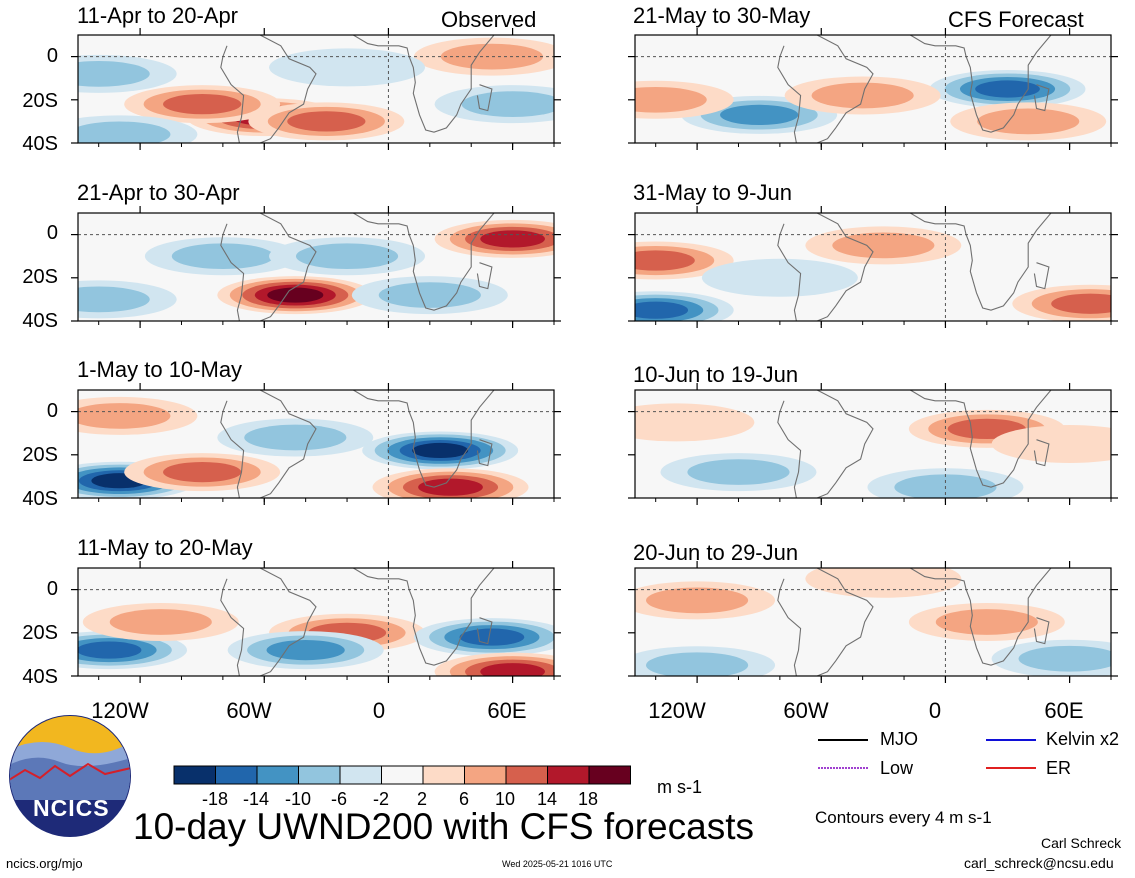 The image size is (1135, 878). Describe the element at coordinates (712, 192) in the screenshot. I see `panel-period-label: 31-May to 9-Jun` at that location.